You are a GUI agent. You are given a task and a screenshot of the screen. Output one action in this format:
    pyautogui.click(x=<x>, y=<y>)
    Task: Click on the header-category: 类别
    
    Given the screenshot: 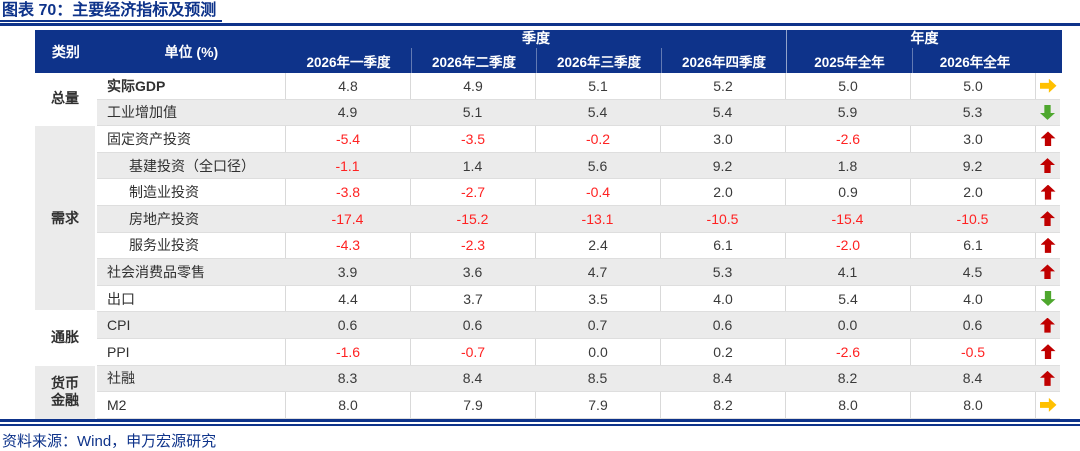 What is the action you would take?
    pyautogui.click(x=65, y=51)
    